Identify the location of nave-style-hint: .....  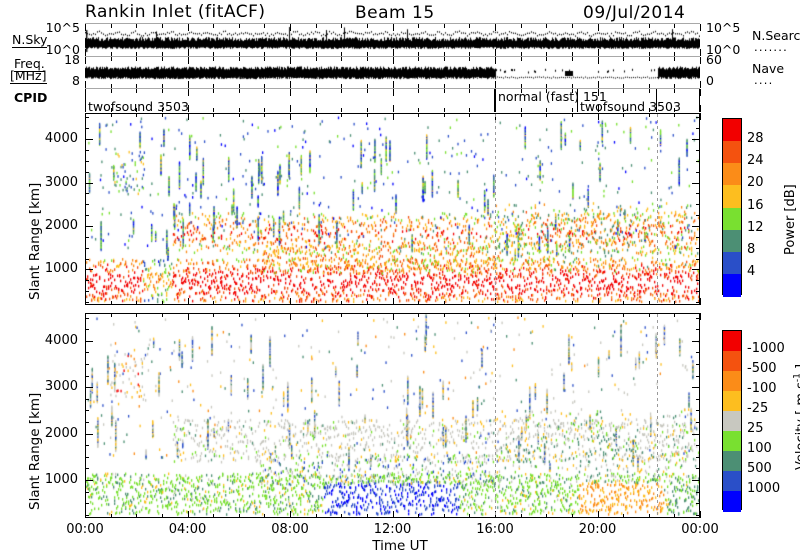
(764, 80).